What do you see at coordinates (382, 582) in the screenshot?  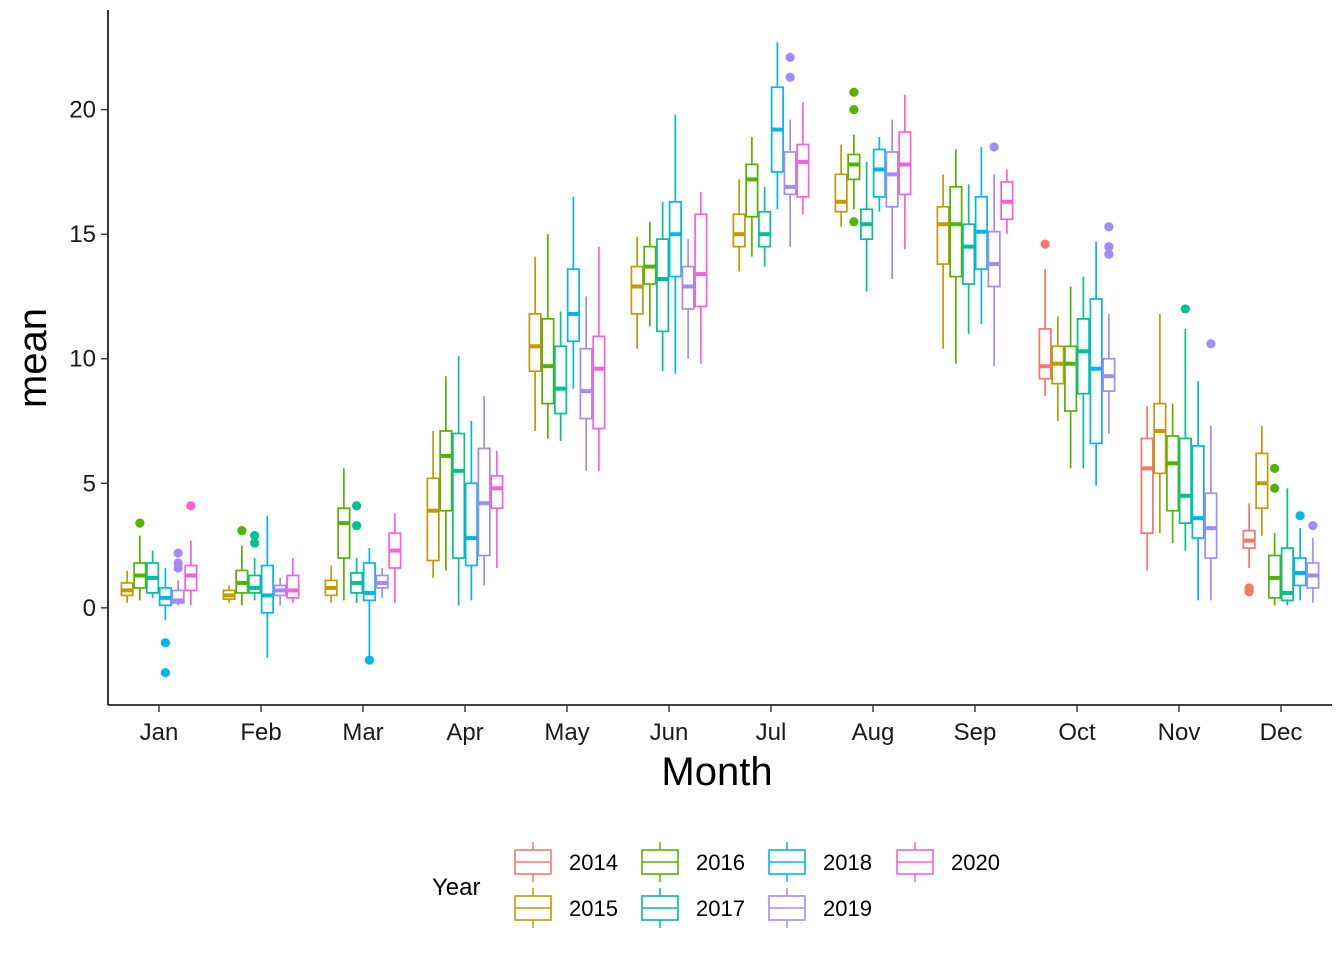 I see `box-2019-Mar` at bounding box center [382, 582].